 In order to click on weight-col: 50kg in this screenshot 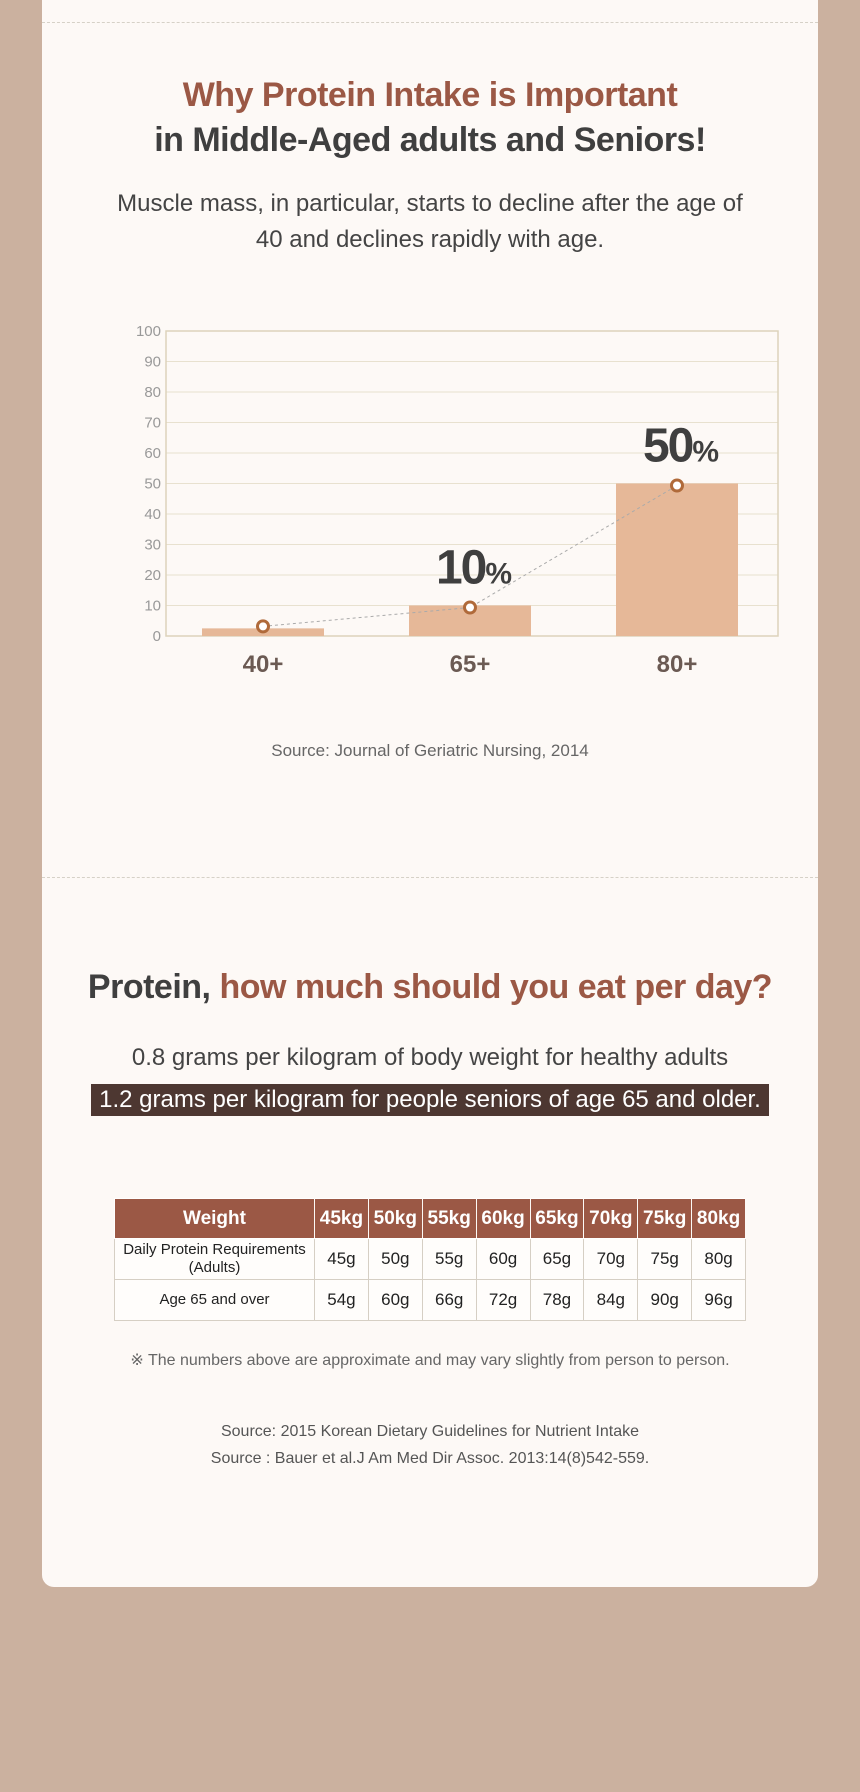, I will do `click(395, 1218)`.